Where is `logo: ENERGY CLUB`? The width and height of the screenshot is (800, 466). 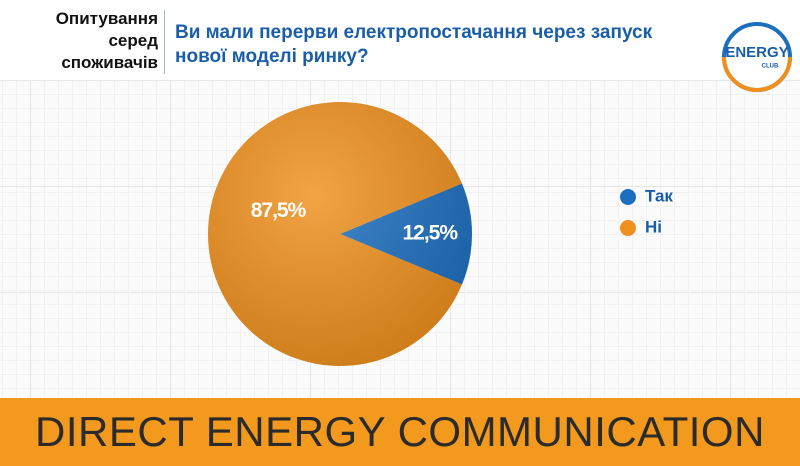 logo: ENERGY CLUB is located at coordinates (757, 57).